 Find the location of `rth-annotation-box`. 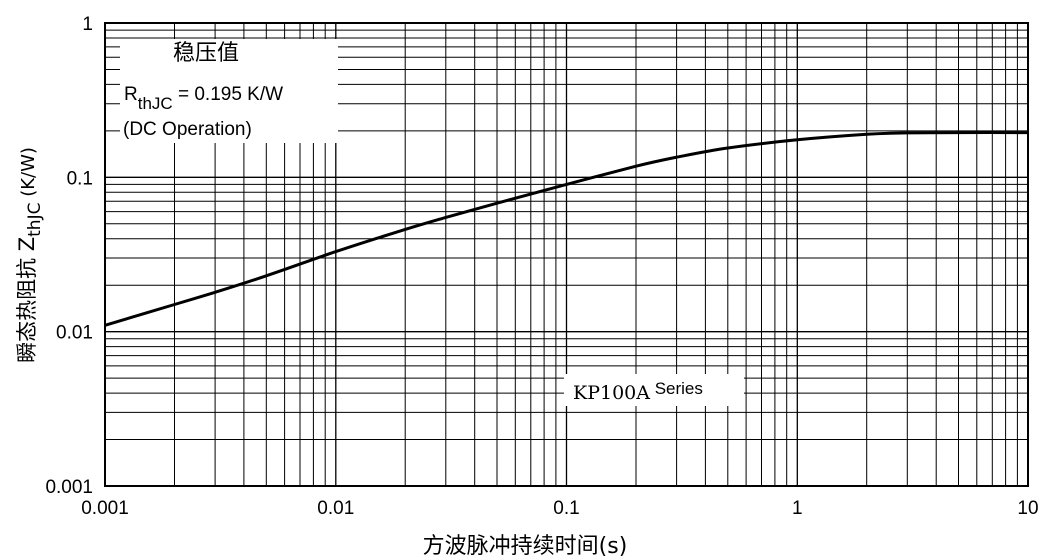

rth-annotation-box is located at coordinates (229, 91).